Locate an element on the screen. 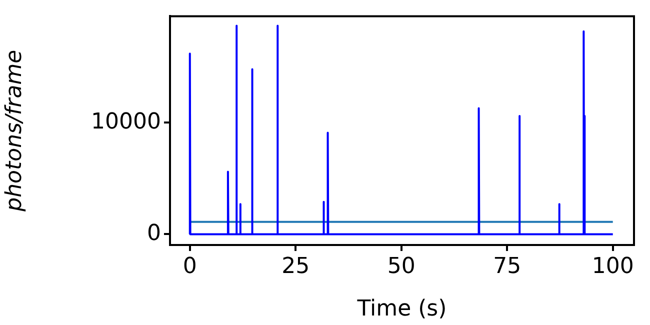  x-tick-label: 100 is located at coordinates (613, 266).